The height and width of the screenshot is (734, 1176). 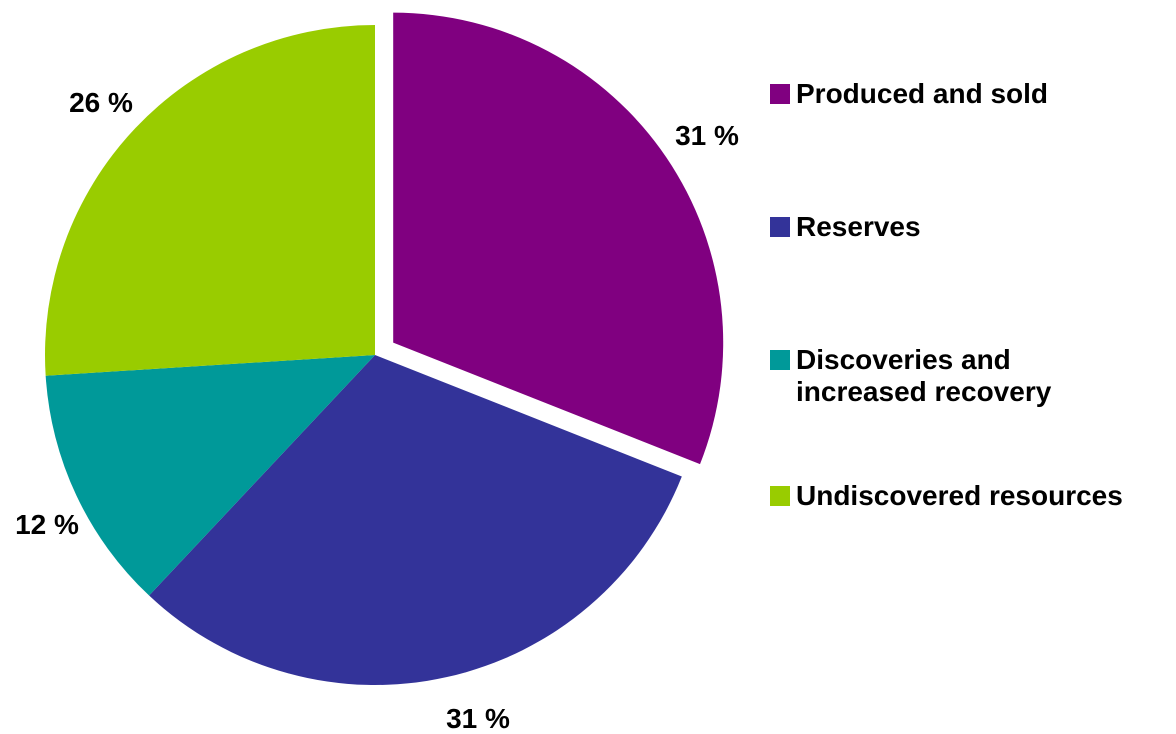 I want to click on legend-label-discoveries: Discoveries and increased recovery, so click(x=924, y=375).